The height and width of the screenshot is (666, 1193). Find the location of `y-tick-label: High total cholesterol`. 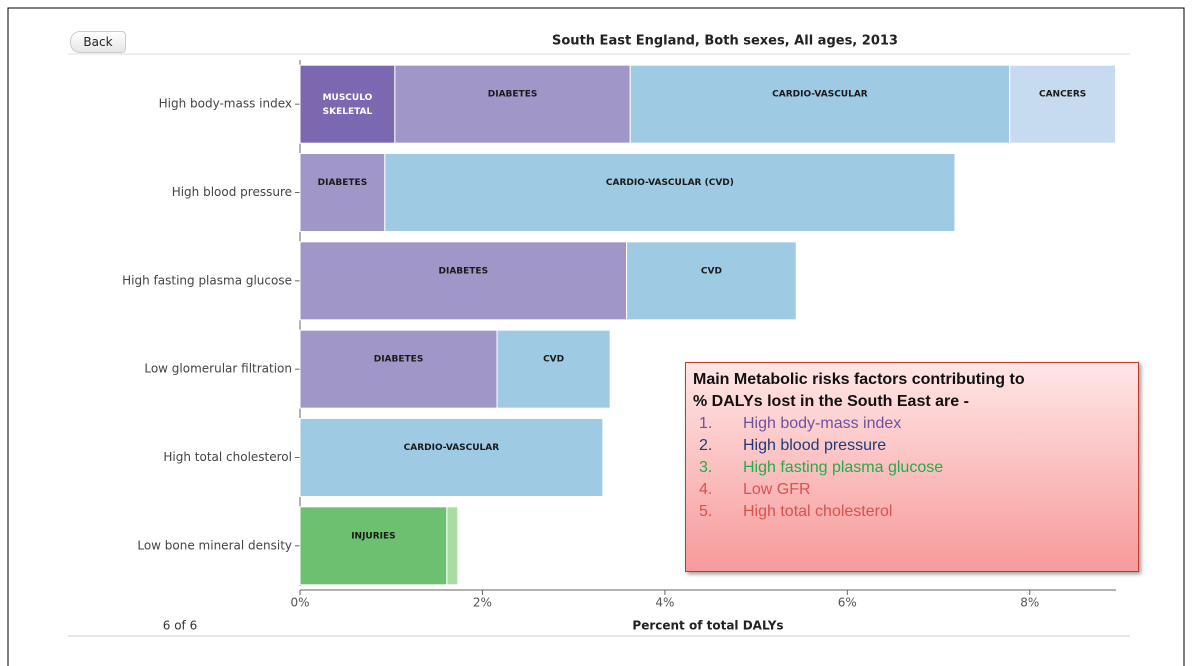

y-tick-label: High total cholesterol is located at coordinates (227, 457).